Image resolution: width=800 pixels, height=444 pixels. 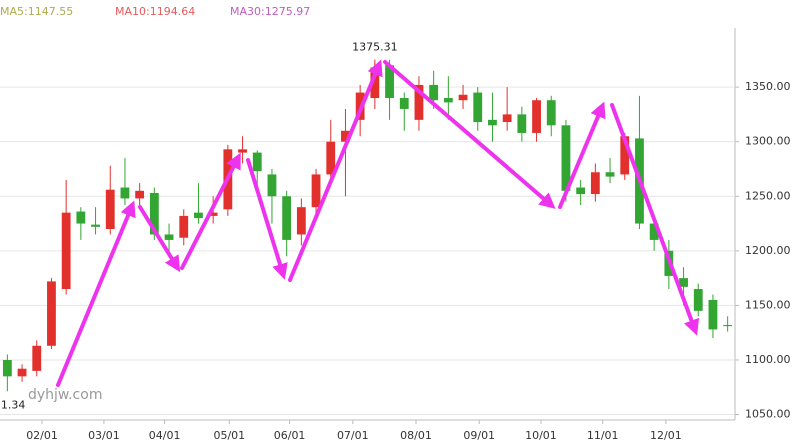 What do you see at coordinates (768, 141) in the screenshot?
I see `y-tick-label: 1300.00` at bounding box center [768, 141].